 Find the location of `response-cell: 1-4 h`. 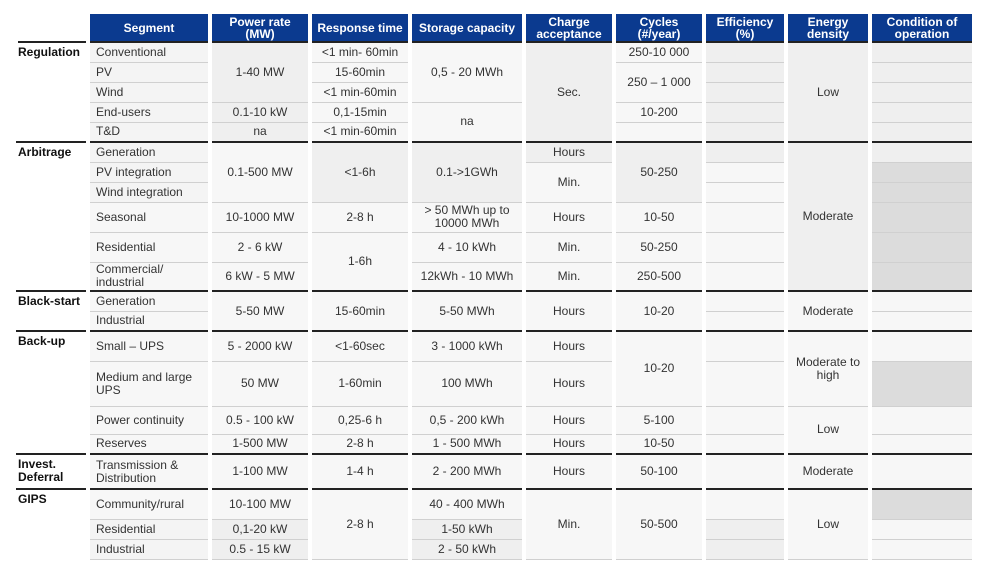

response-cell: 1-4 h is located at coordinates (359, 471).